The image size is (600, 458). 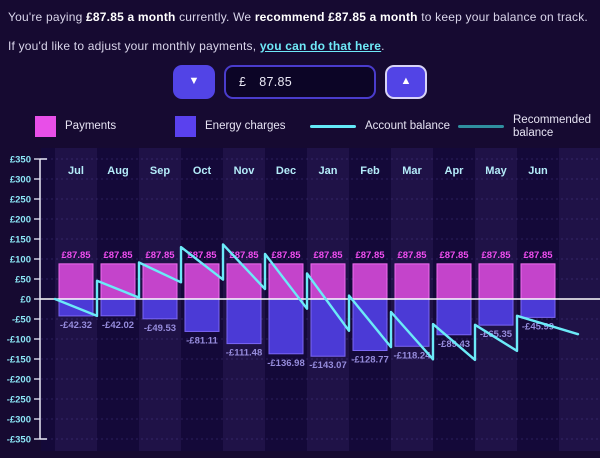 What do you see at coordinates (454, 344) in the screenshot?
I see `charge-value-label: -£89.43` at bounding box center [454, 344].